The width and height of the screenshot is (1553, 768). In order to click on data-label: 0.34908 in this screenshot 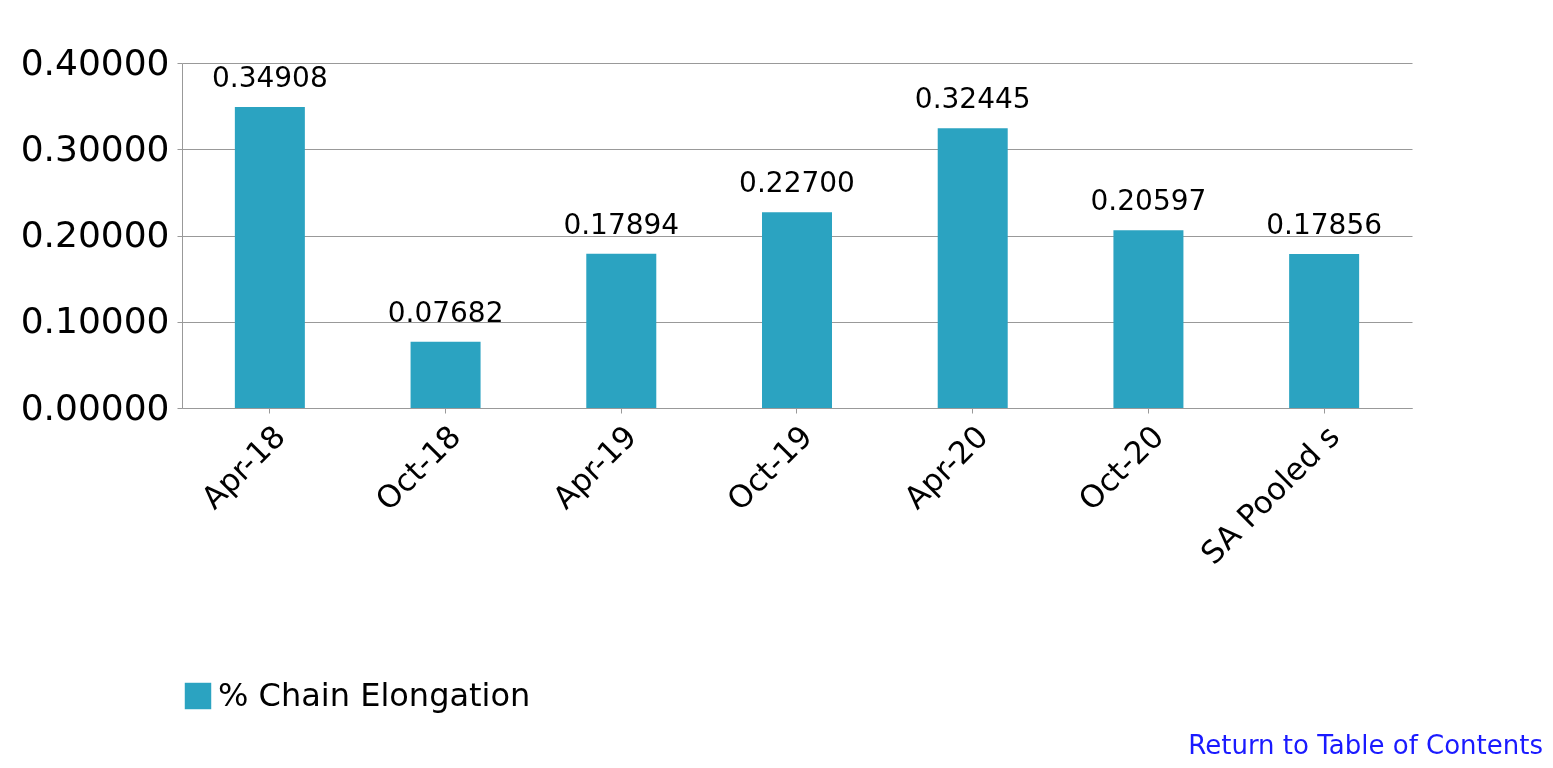, I will do `click(269, 77)`.